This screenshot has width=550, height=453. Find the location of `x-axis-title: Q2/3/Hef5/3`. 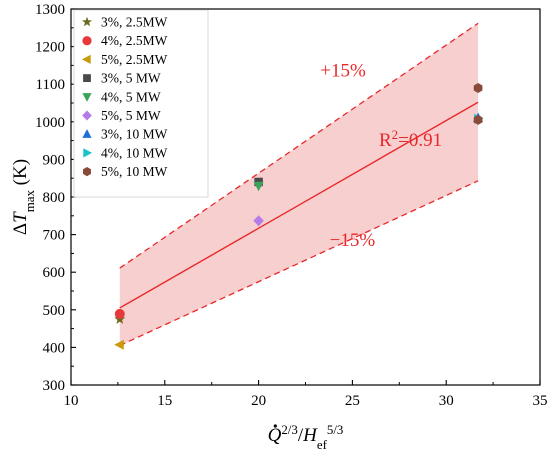

x-axis-title: Q2/3/Hef5/3 is located at coordinates (306, 437).